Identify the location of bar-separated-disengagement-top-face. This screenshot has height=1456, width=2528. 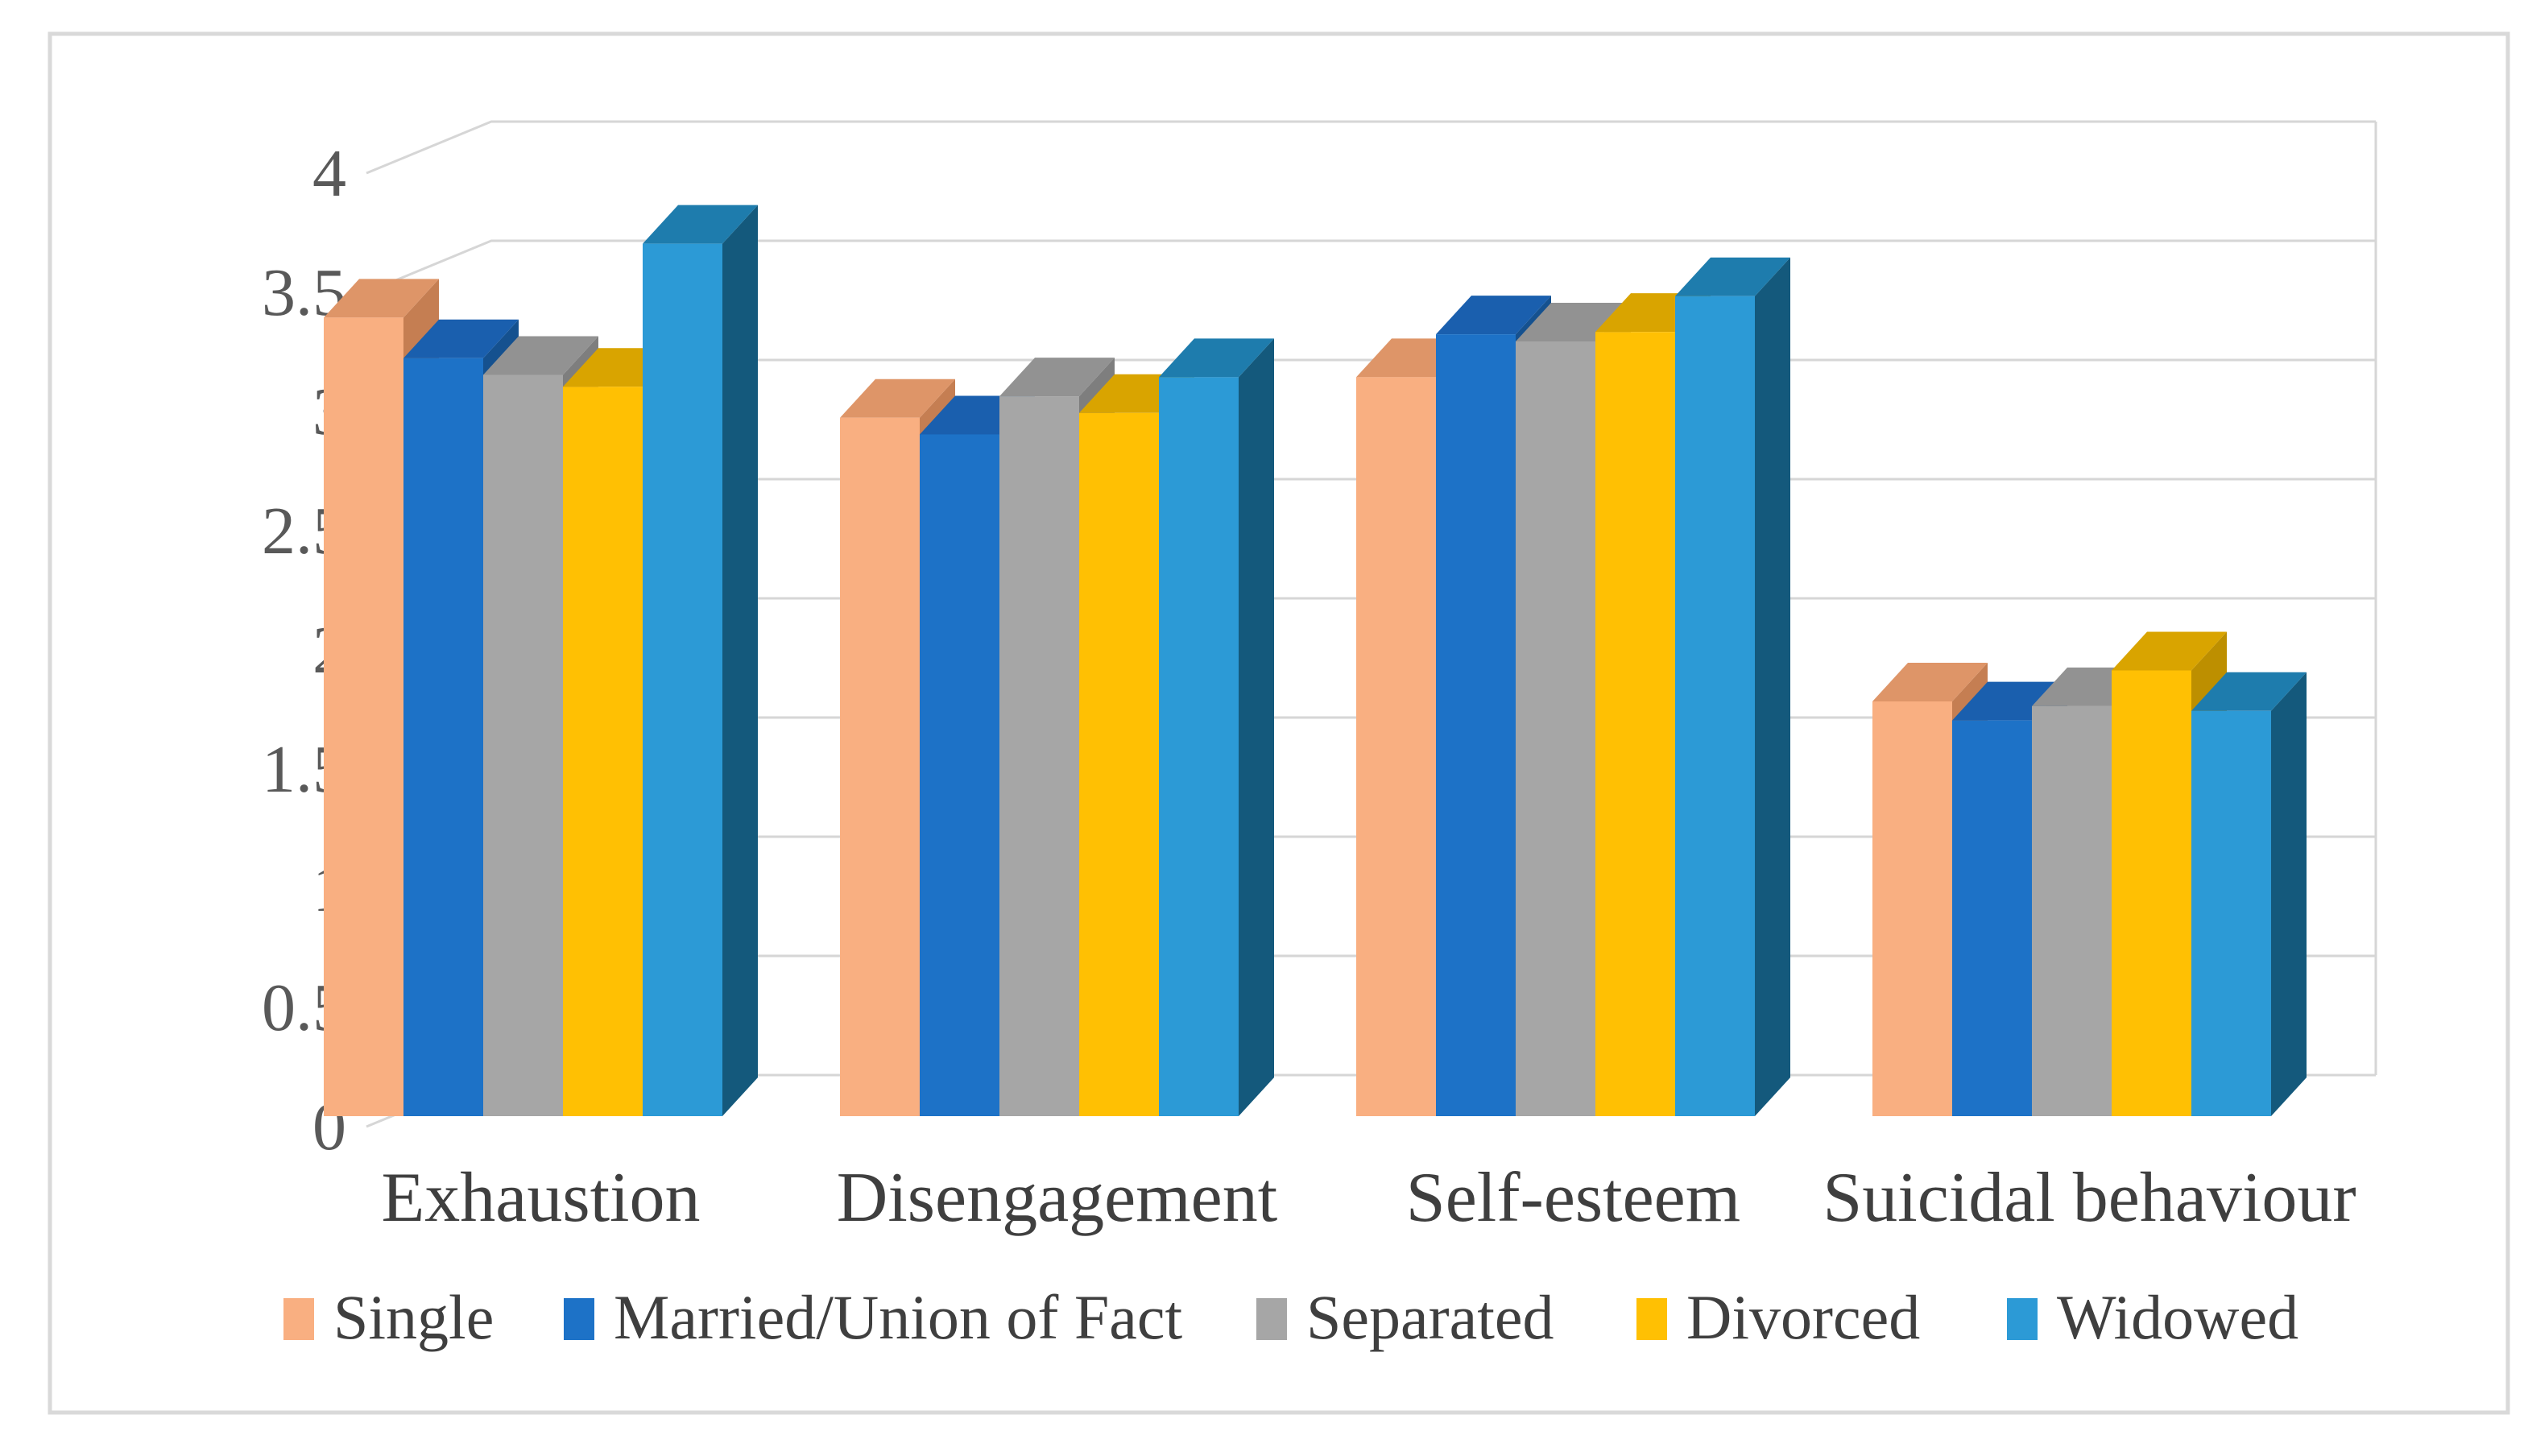
(1057, 378).